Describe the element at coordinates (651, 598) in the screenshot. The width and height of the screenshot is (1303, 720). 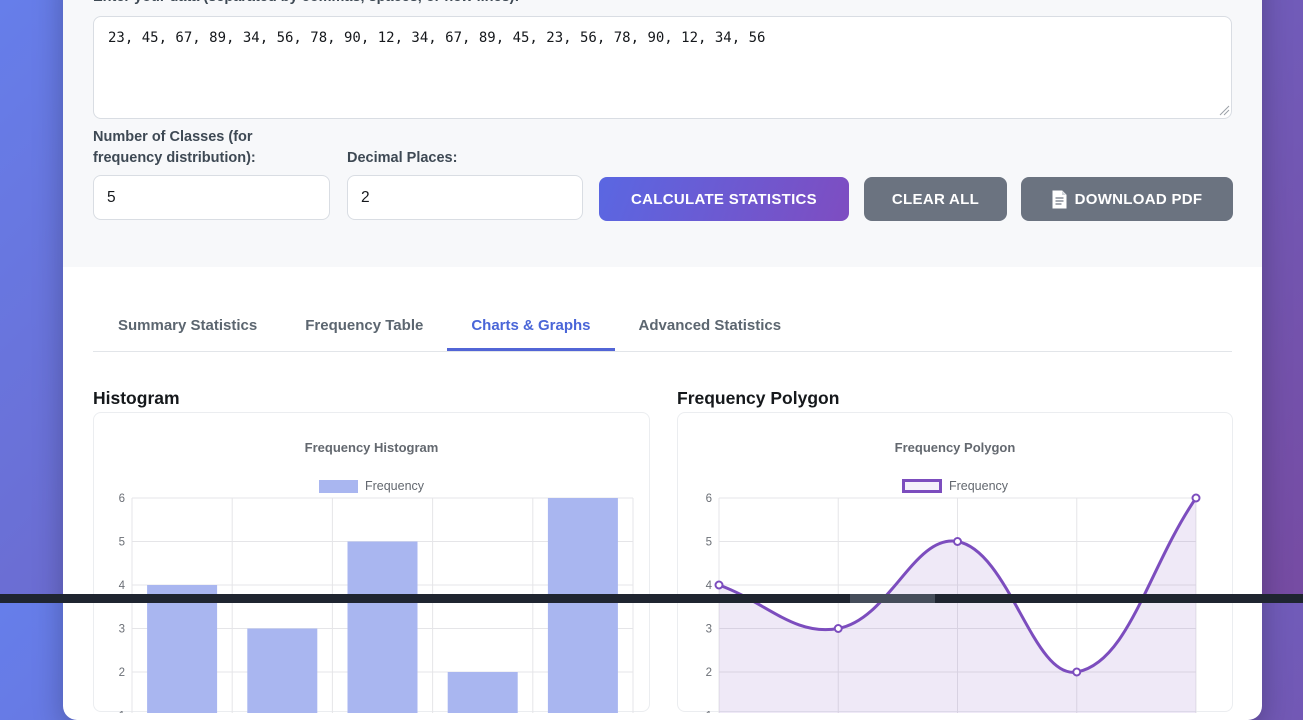
I see `bottom-scrollbar` at that location.